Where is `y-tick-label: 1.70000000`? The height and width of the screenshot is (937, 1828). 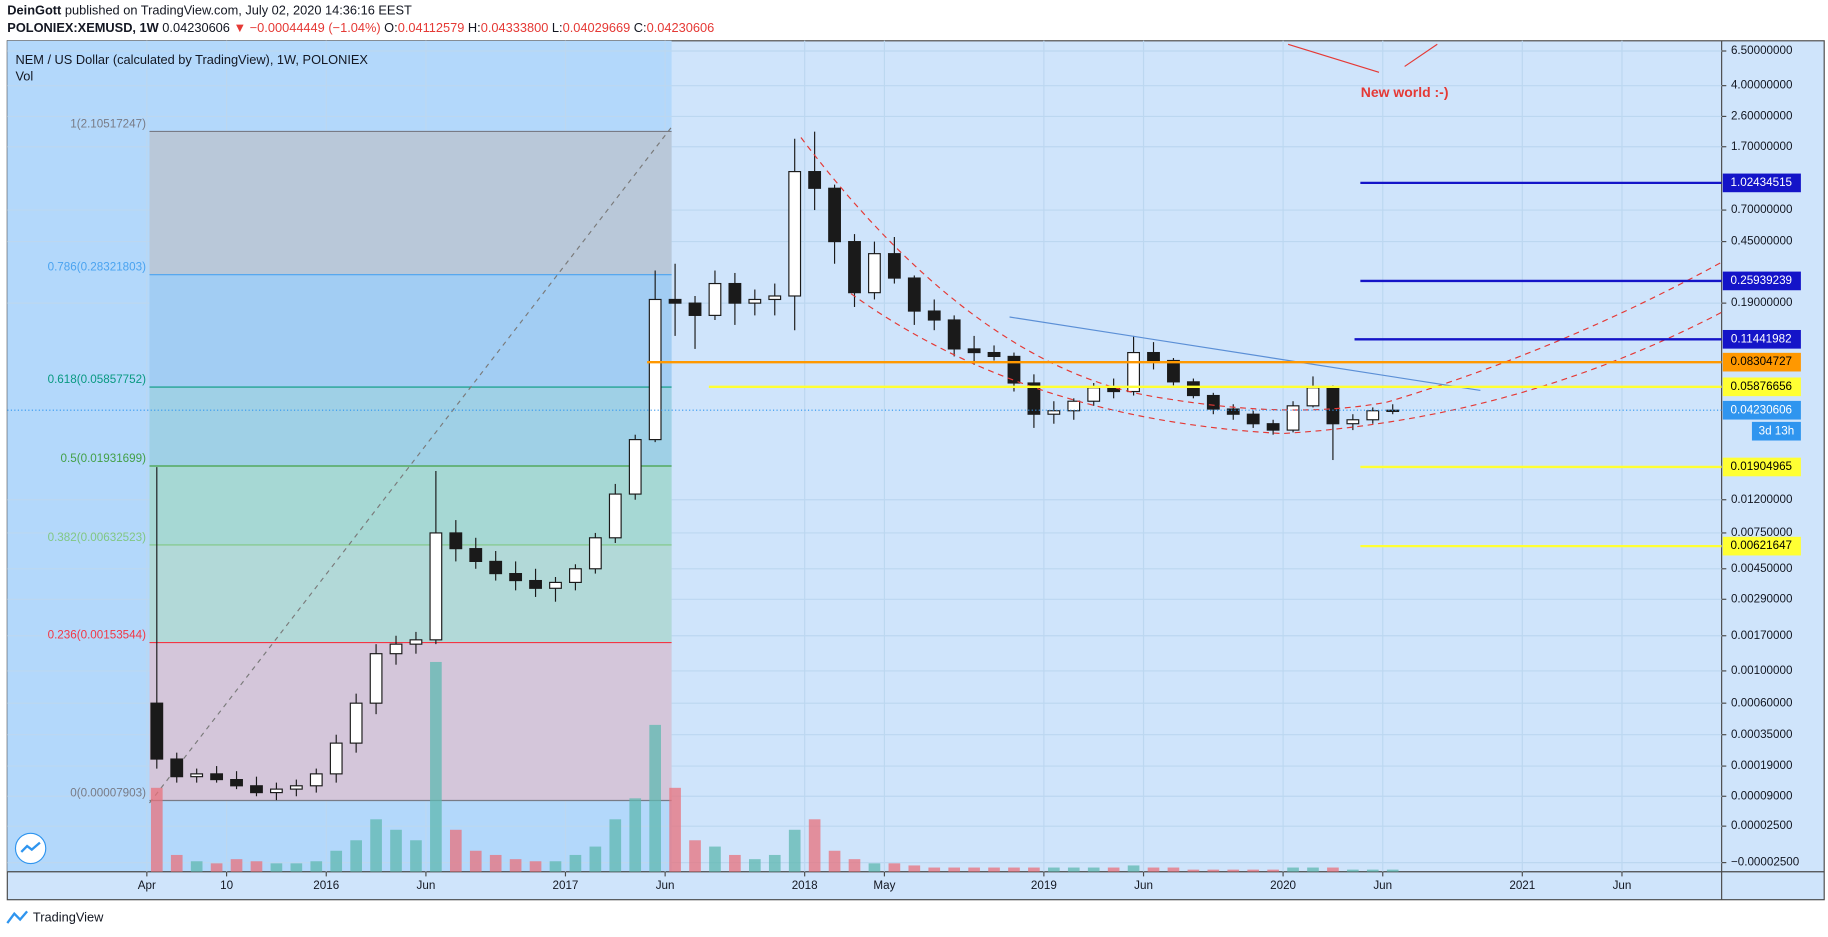 y-tick-label: 1.70000000 is located at coordinates (1762, 146).